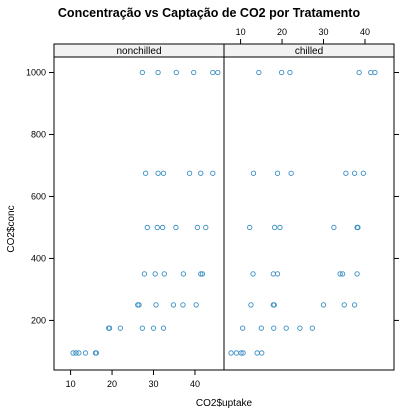 This screenshot has width=418, height=420. Describe the element at coordinates (36, 72) in the screenshot. I see `y-tick-label: 1000` at that location.